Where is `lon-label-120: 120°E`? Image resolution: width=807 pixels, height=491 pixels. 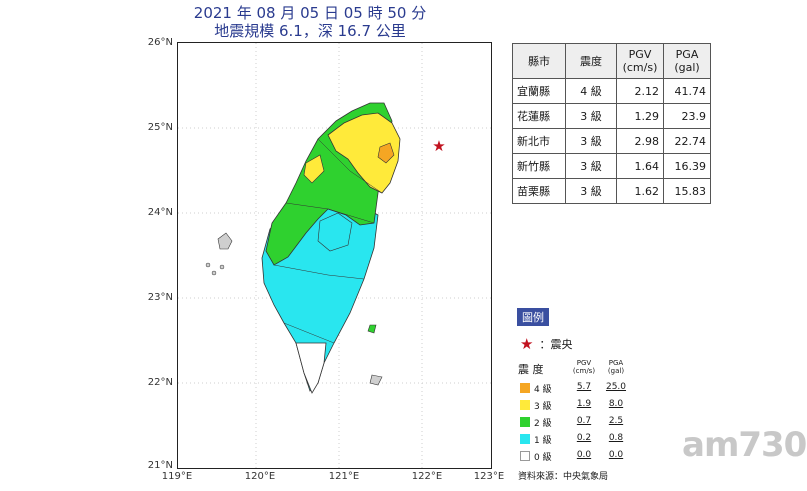 lon-label-120: 120°E is located at coordinates (260, 476).